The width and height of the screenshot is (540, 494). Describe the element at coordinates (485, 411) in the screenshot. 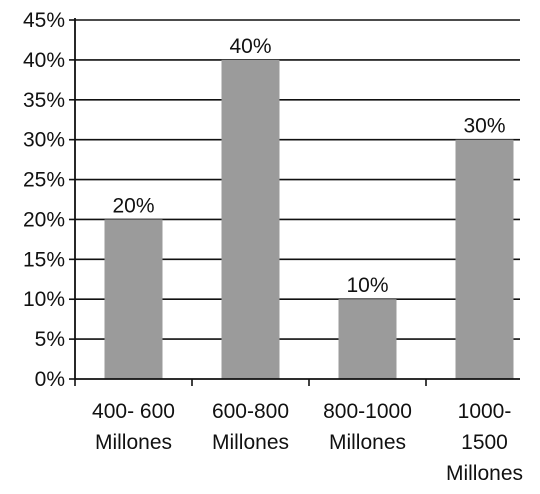

I see `x-tick-label-3: 1000-` at that location.